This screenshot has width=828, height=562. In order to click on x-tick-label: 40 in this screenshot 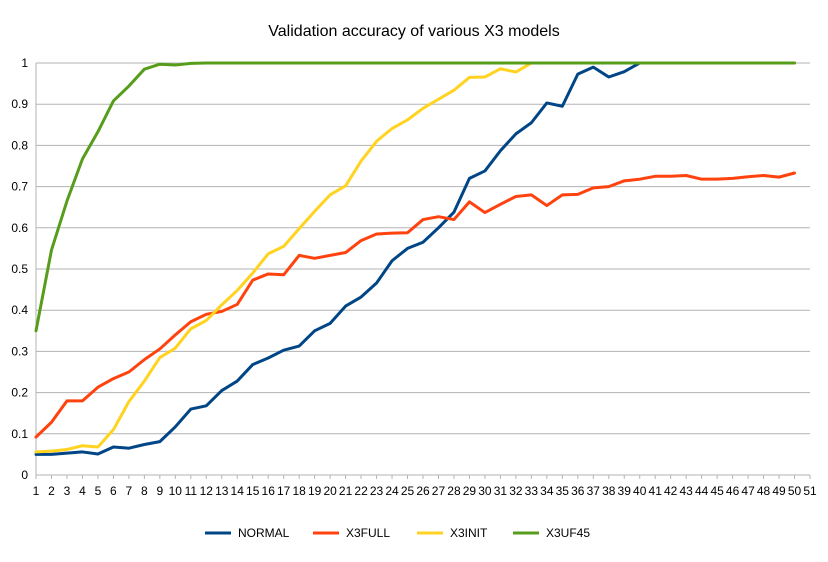, I will do `click(640, 491)`.